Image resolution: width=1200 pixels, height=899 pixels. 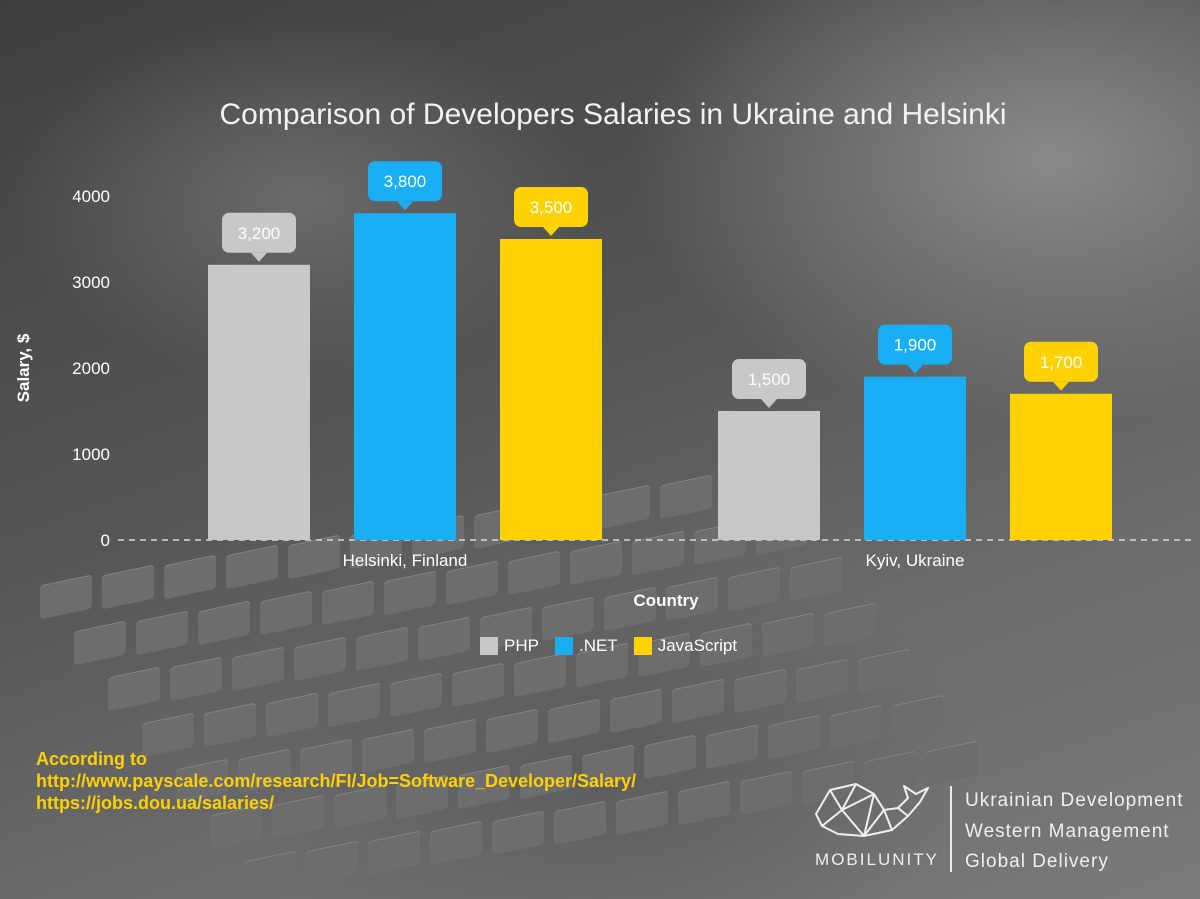 What do you see at coordinates (1074, 800) in the screenshot?
I see `tagline-line-1: Ukrainian Development` at bounding box center [1074, 800].